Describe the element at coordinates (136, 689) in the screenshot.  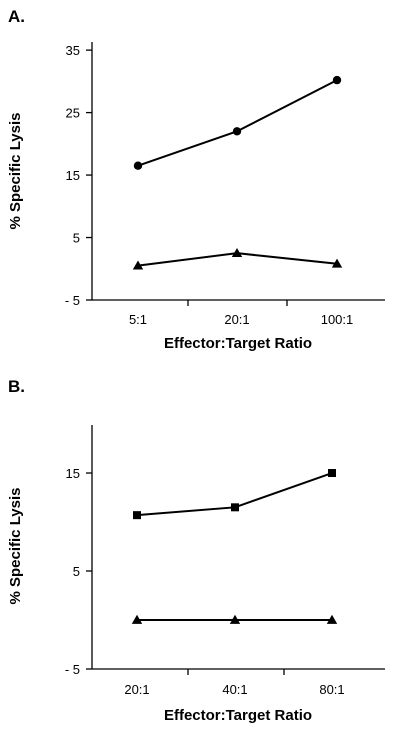
I see `panel-b-x-tick-label: 20:1` at that location.